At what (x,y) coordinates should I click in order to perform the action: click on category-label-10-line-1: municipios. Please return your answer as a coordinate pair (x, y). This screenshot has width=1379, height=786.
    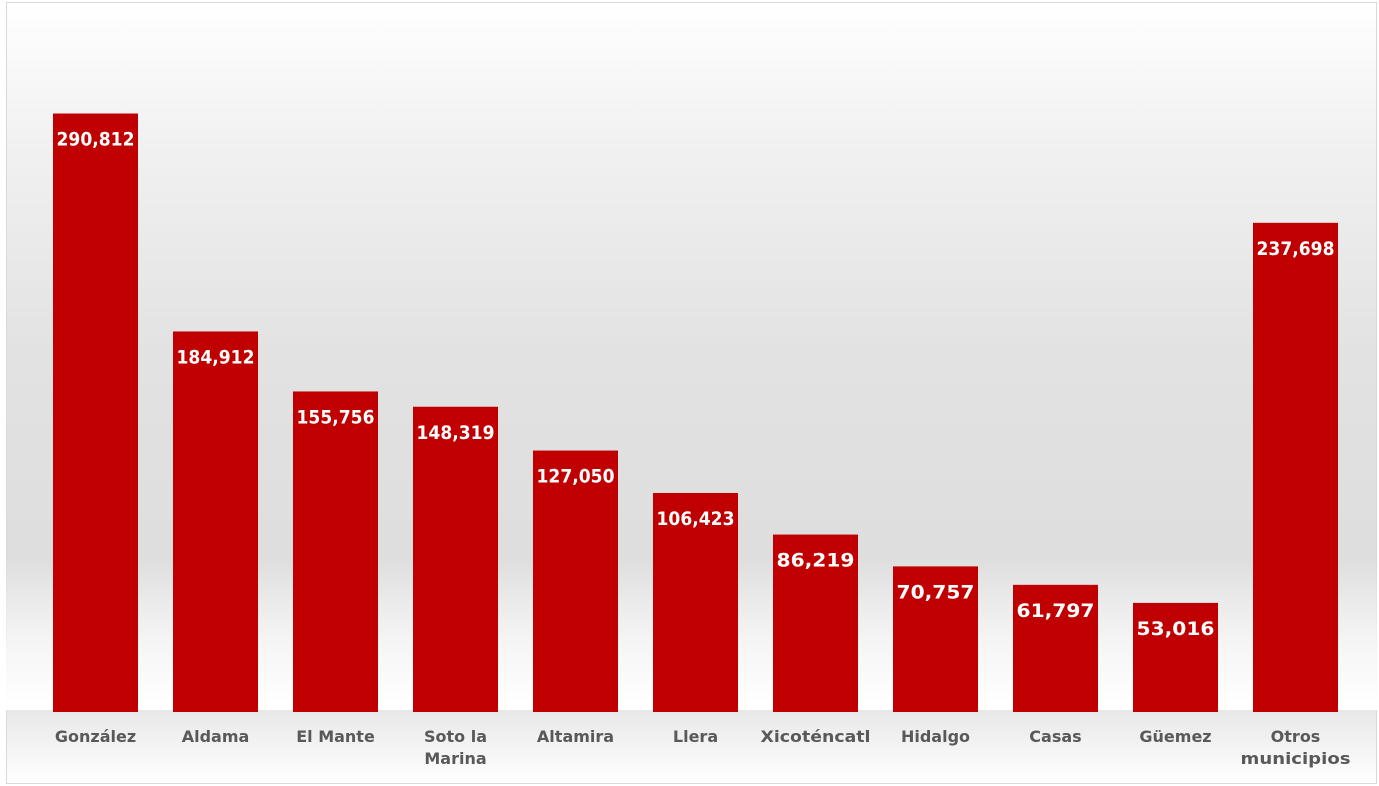
    Looking at the image, I should click on (1296, 758).